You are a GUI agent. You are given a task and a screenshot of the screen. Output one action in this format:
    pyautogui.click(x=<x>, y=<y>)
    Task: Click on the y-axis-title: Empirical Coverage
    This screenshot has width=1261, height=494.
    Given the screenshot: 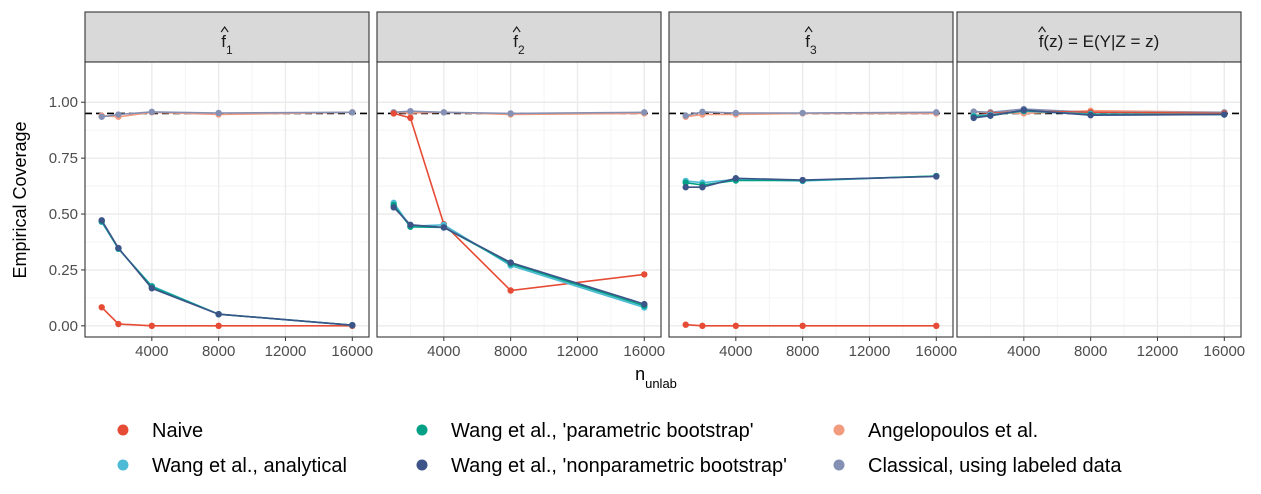 What is the action you would take?
    pyautogui.click(x=20, y=199)
    